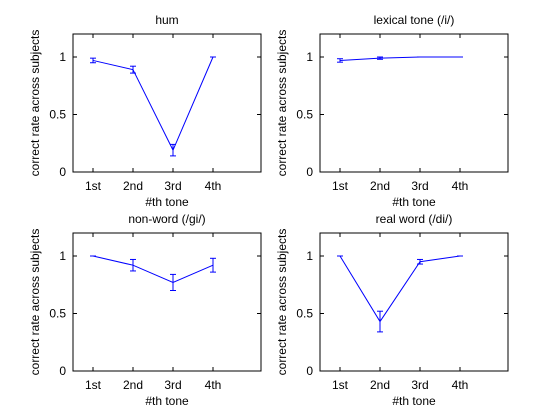 The image size is (560, 420). What do you see at coordinates (414, 20) in the screenshot?
I see `chart-title: lexical tone (/i/)` at bounding box center [414, 20].